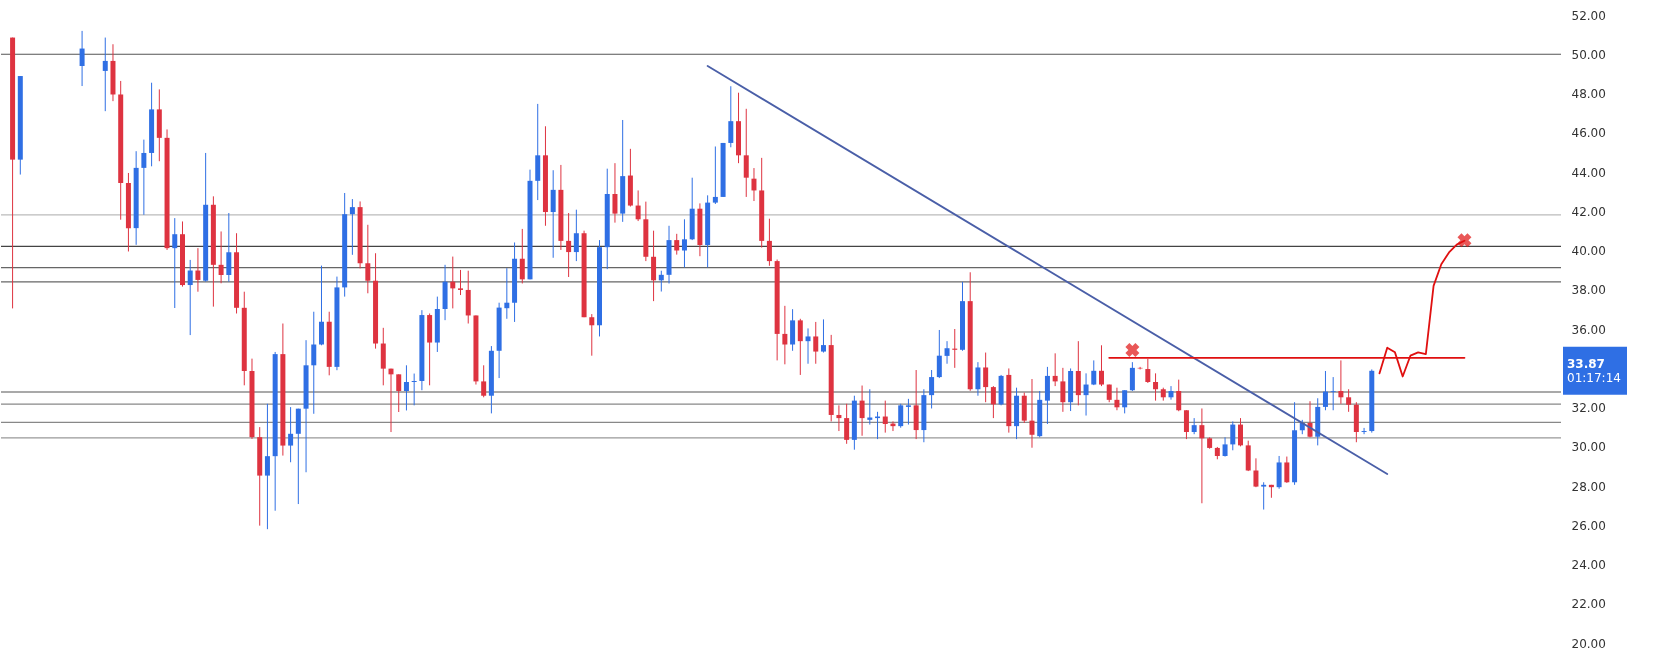 Image resolution: width=1660 pixels, height=654 pixels. Describe the element at coordinates (1588, 525) in the screenshot. I see `y-tick-label: 26.00` at that location.